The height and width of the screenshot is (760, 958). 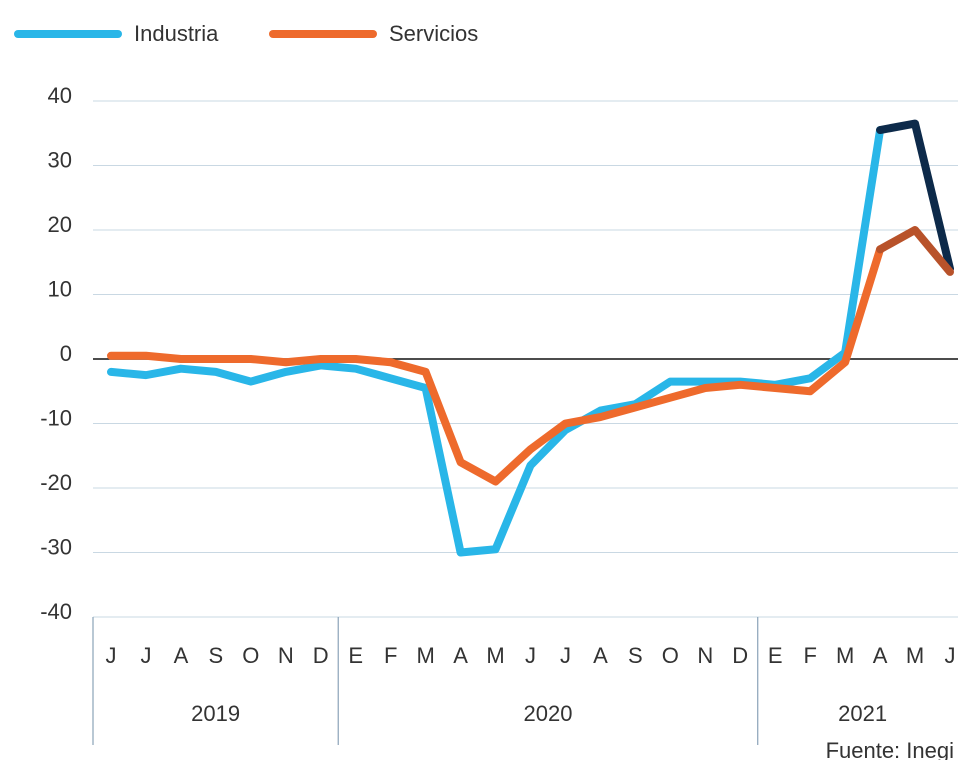 I want to click on legend-label: Industria, so click(x=176, y=33).